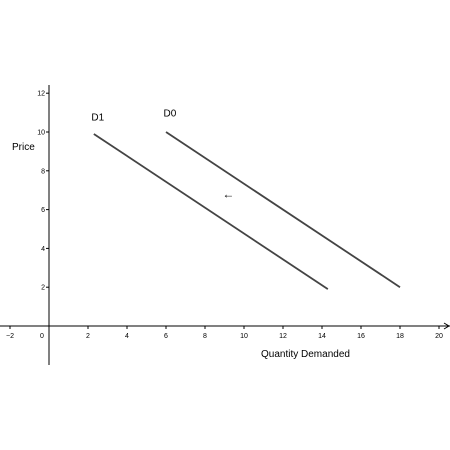  What do you see at coordinates (43, 210) in the screenshot?
I see `y-tick-label: 6` at bounding box center [43, 210].